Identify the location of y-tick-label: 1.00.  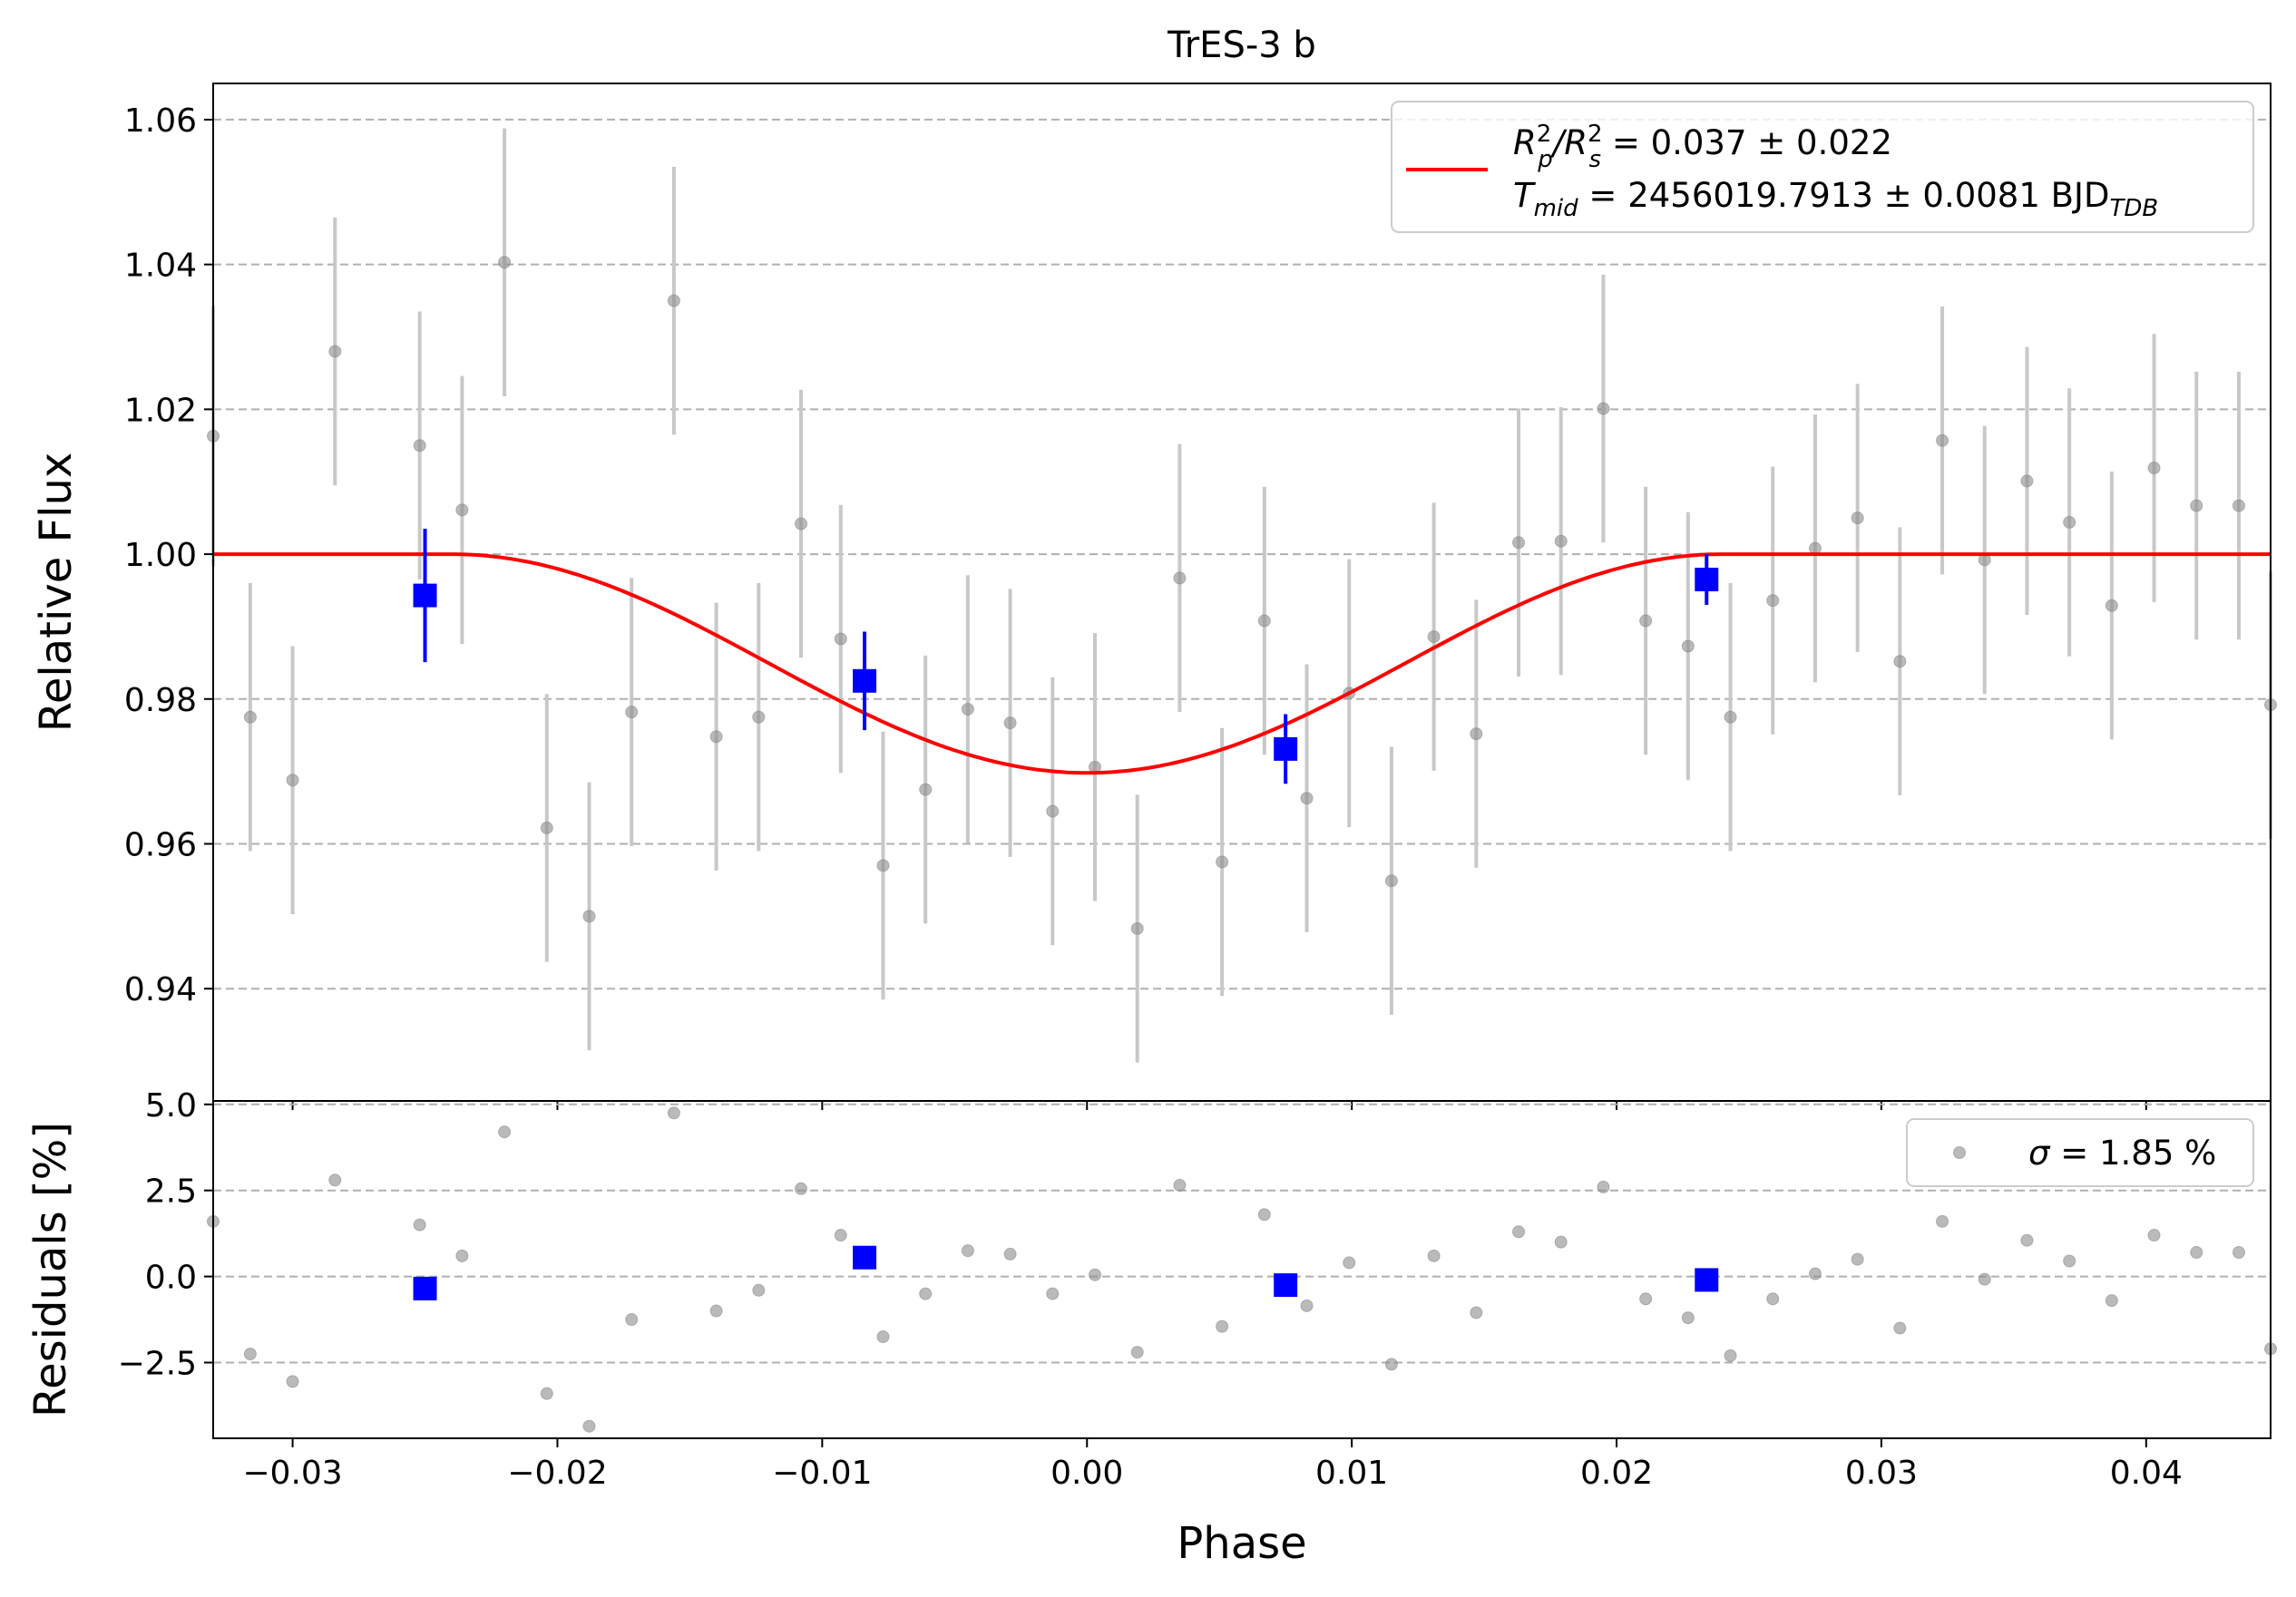
(160, 555).